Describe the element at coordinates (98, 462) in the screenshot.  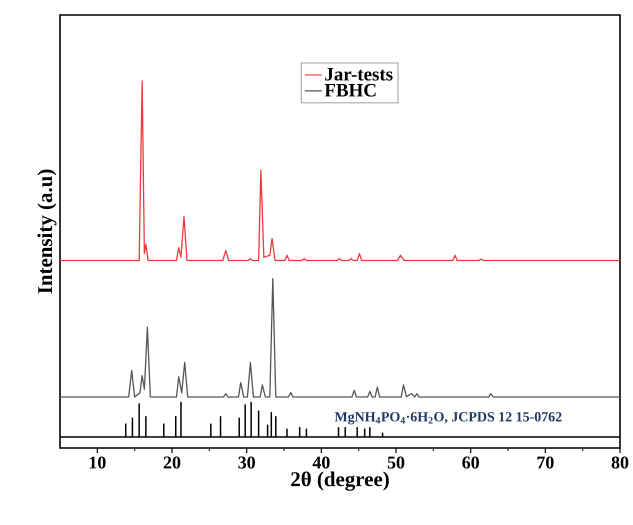
I see `x-tick-label: 10` at that location.